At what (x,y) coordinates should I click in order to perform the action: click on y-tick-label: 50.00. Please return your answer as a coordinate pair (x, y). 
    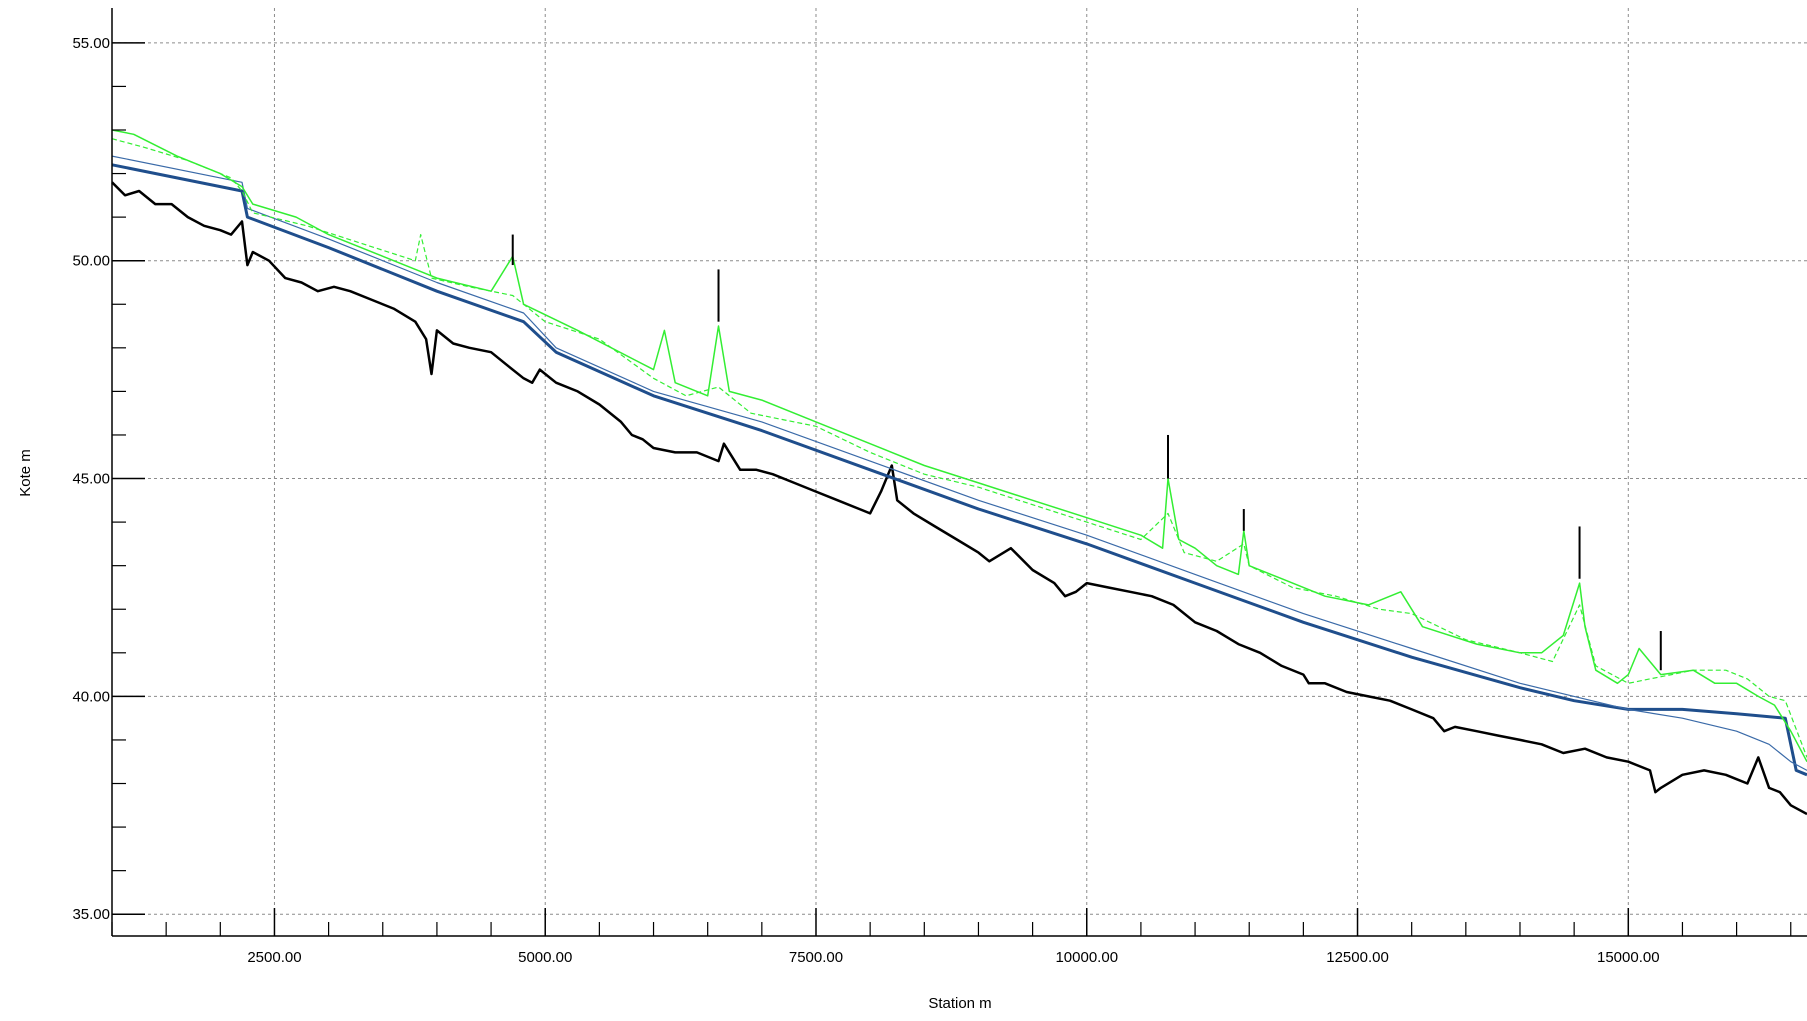
    Looking at the image, I should click on (91, 261).